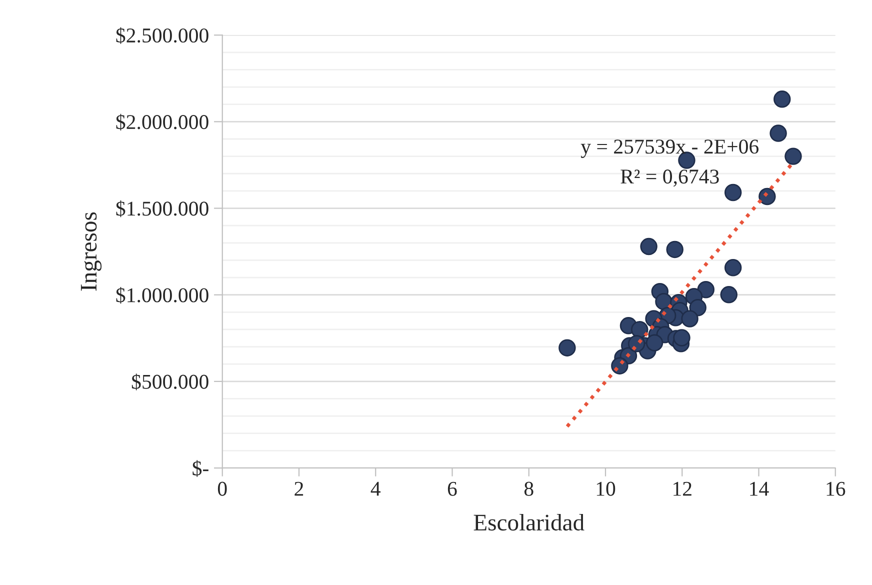  Describe the element at coordinates (170, 382) in the screenshot. I see `y-tick-label: $500.000` at that location.